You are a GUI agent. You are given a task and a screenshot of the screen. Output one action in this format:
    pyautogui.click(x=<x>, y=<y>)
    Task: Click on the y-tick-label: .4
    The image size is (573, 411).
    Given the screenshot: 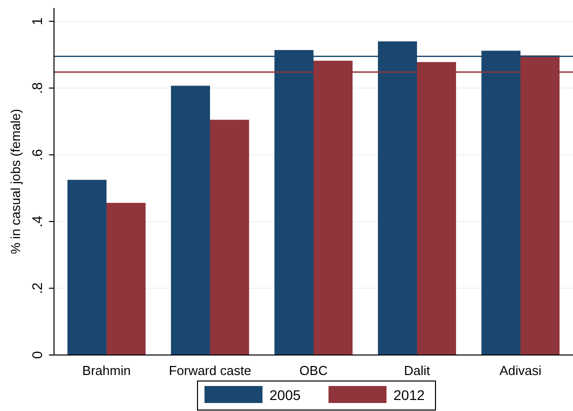 What is the action you would take?
    pyautogui.click(x=37, y=221)
    